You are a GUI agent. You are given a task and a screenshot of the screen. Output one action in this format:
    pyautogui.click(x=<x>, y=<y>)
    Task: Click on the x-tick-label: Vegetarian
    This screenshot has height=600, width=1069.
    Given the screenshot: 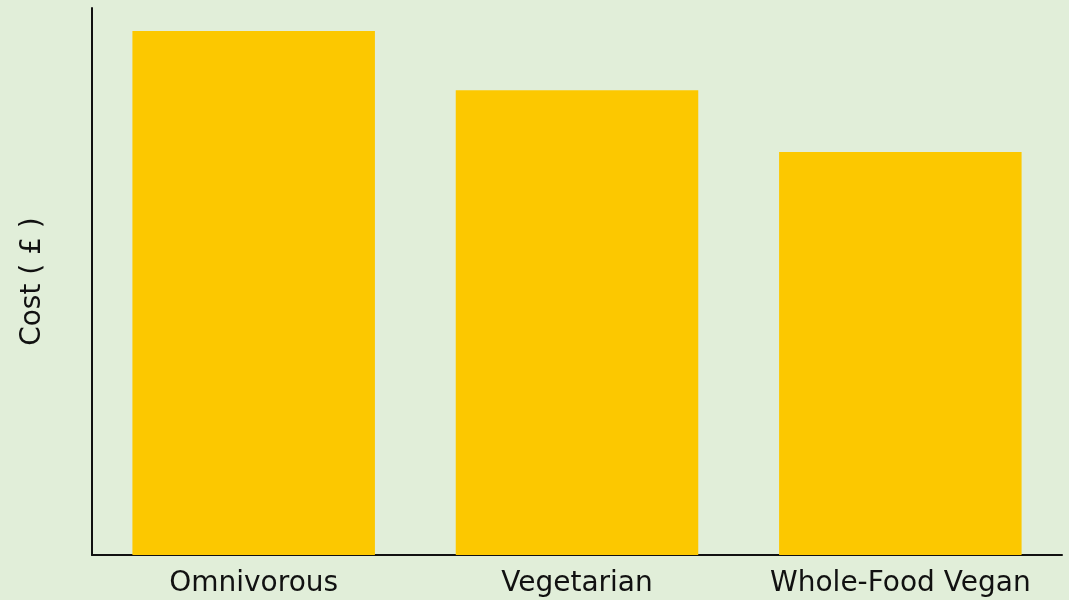 What is the action you would take?
    pyautogui.click(x=577, y=581)
    